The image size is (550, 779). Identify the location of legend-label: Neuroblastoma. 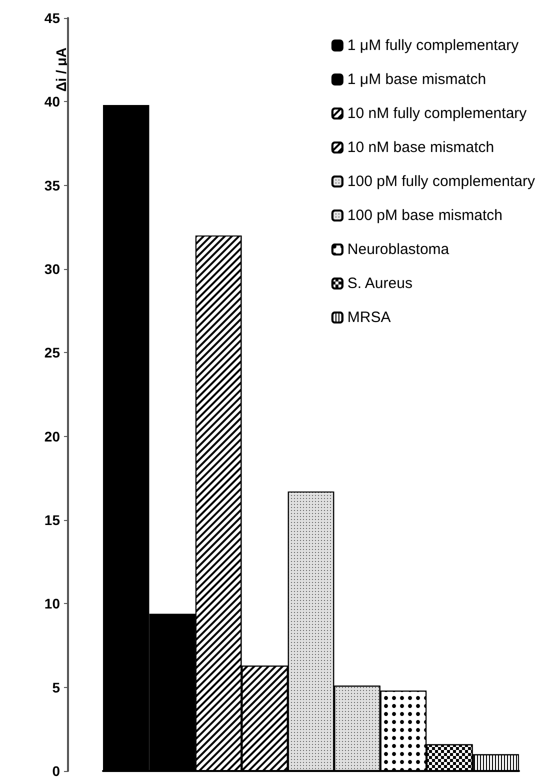
(398, 249).